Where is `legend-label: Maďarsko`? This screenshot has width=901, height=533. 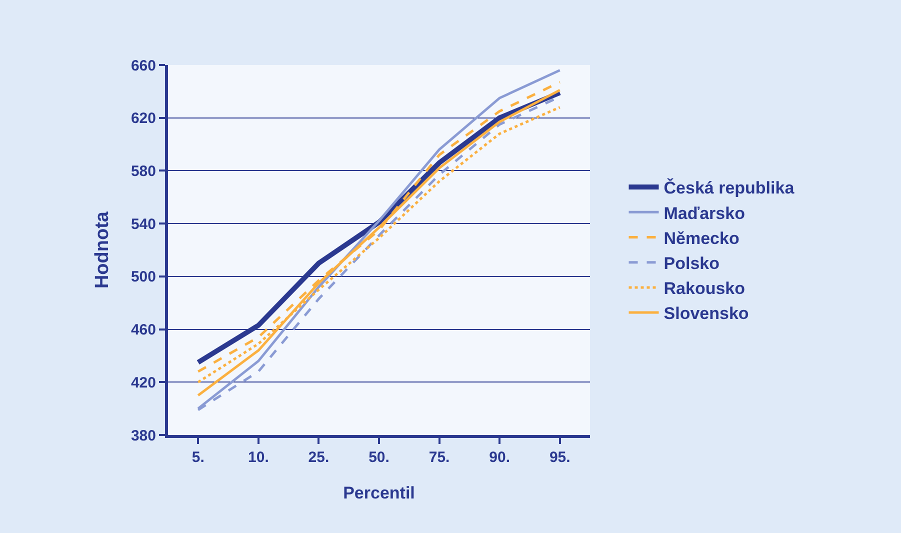 legend-label: Maďarsko is located at coordinates (704, 213).